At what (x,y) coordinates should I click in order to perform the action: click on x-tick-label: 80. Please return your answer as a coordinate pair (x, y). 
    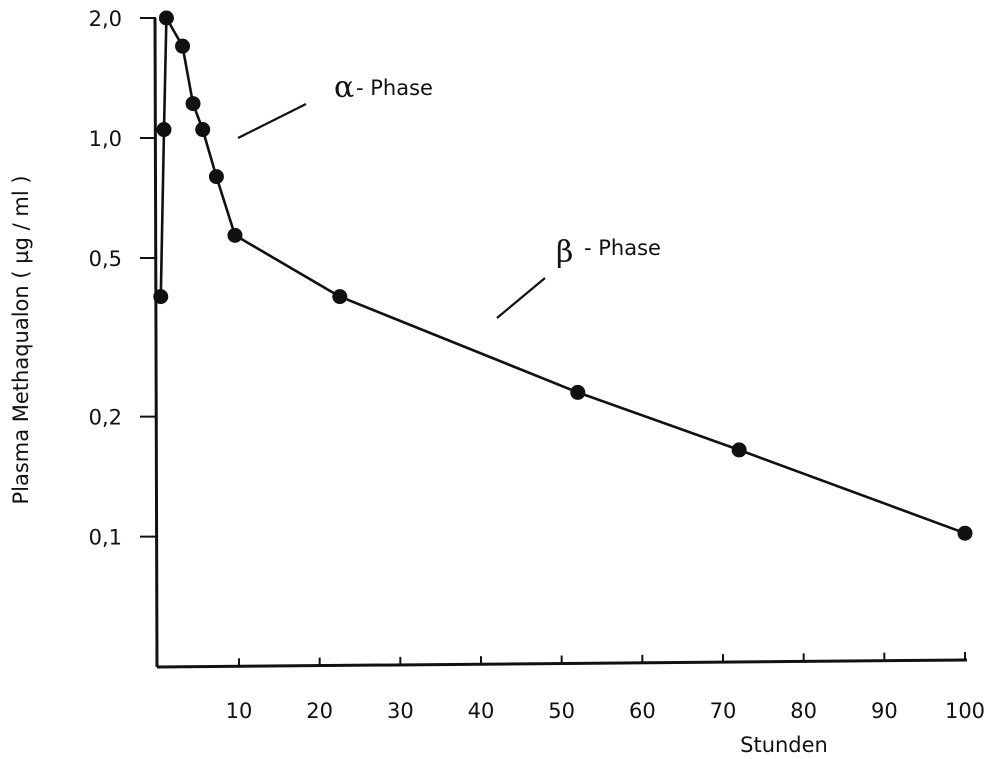
    Looking at the image, I should click on (803, 711).